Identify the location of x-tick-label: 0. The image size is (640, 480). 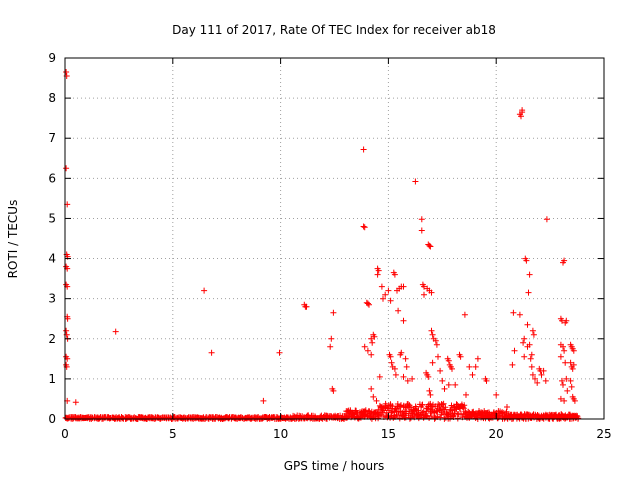
(65, 434).